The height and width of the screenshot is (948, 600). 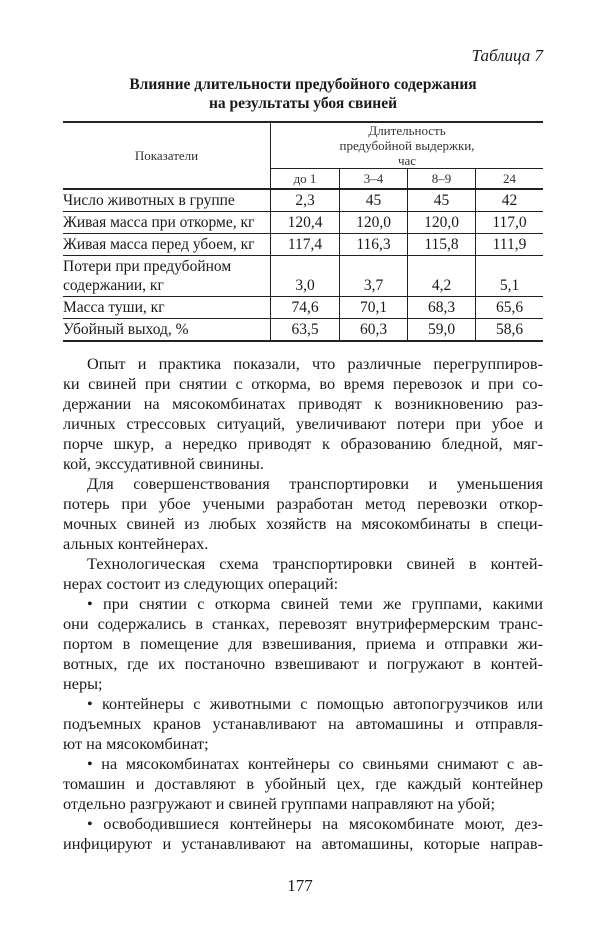 I want to click on cell-value: 117,4, so click(x=305, y=244).